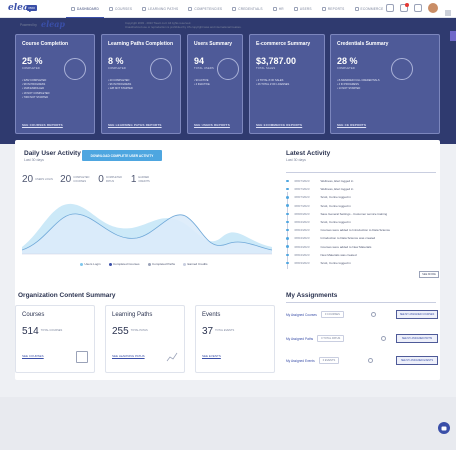  I want to click on nav-ecommerce: ECOMMERCE, so click(369, 9).